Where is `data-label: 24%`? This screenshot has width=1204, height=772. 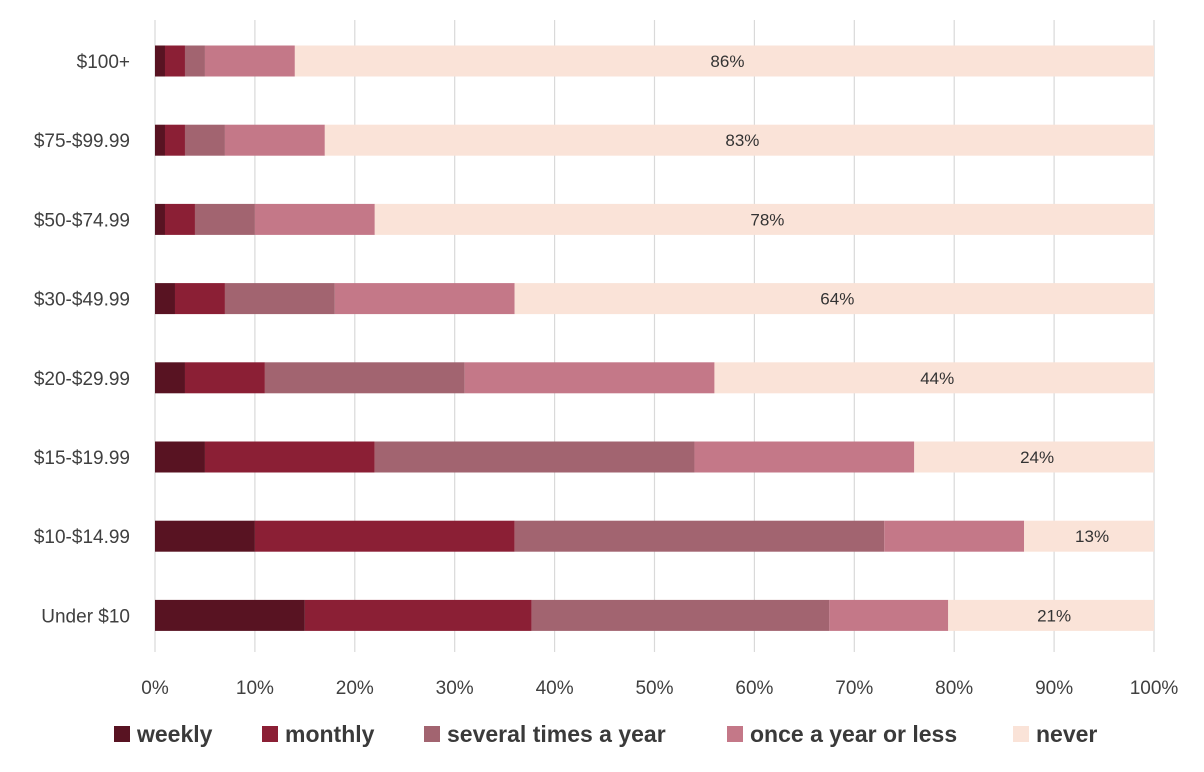 data-label: 24% is located at coordinates (1037, 457).